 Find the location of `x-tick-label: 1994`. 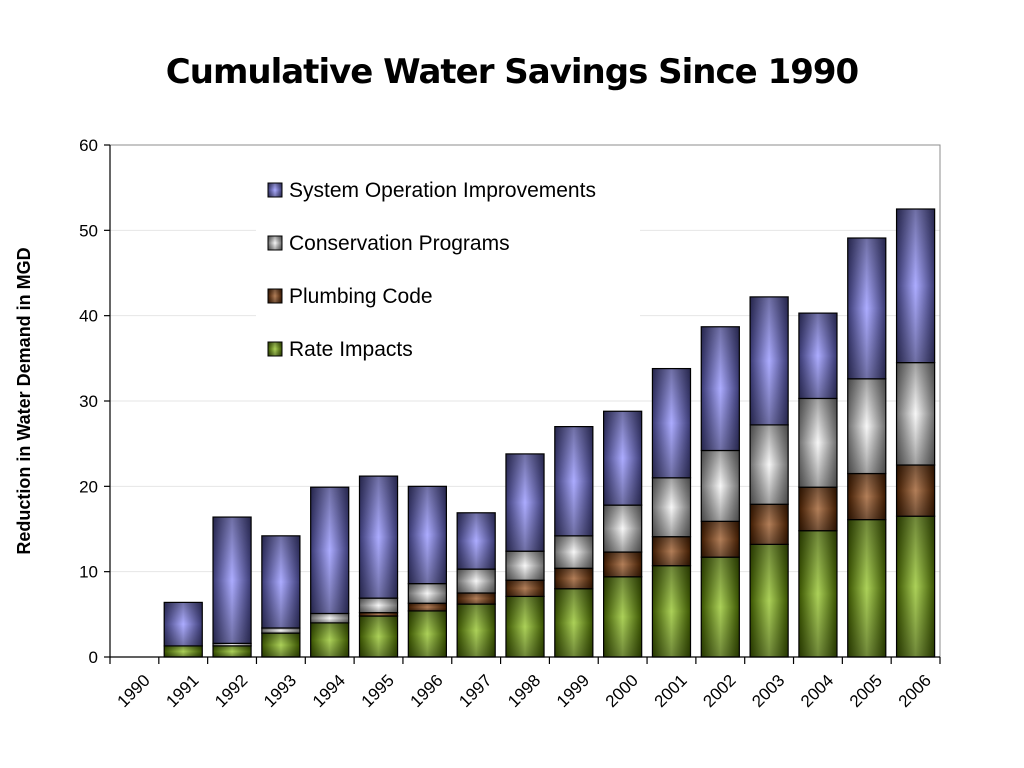

x-tick-label: 1994 is located at coordinates (329, 691).